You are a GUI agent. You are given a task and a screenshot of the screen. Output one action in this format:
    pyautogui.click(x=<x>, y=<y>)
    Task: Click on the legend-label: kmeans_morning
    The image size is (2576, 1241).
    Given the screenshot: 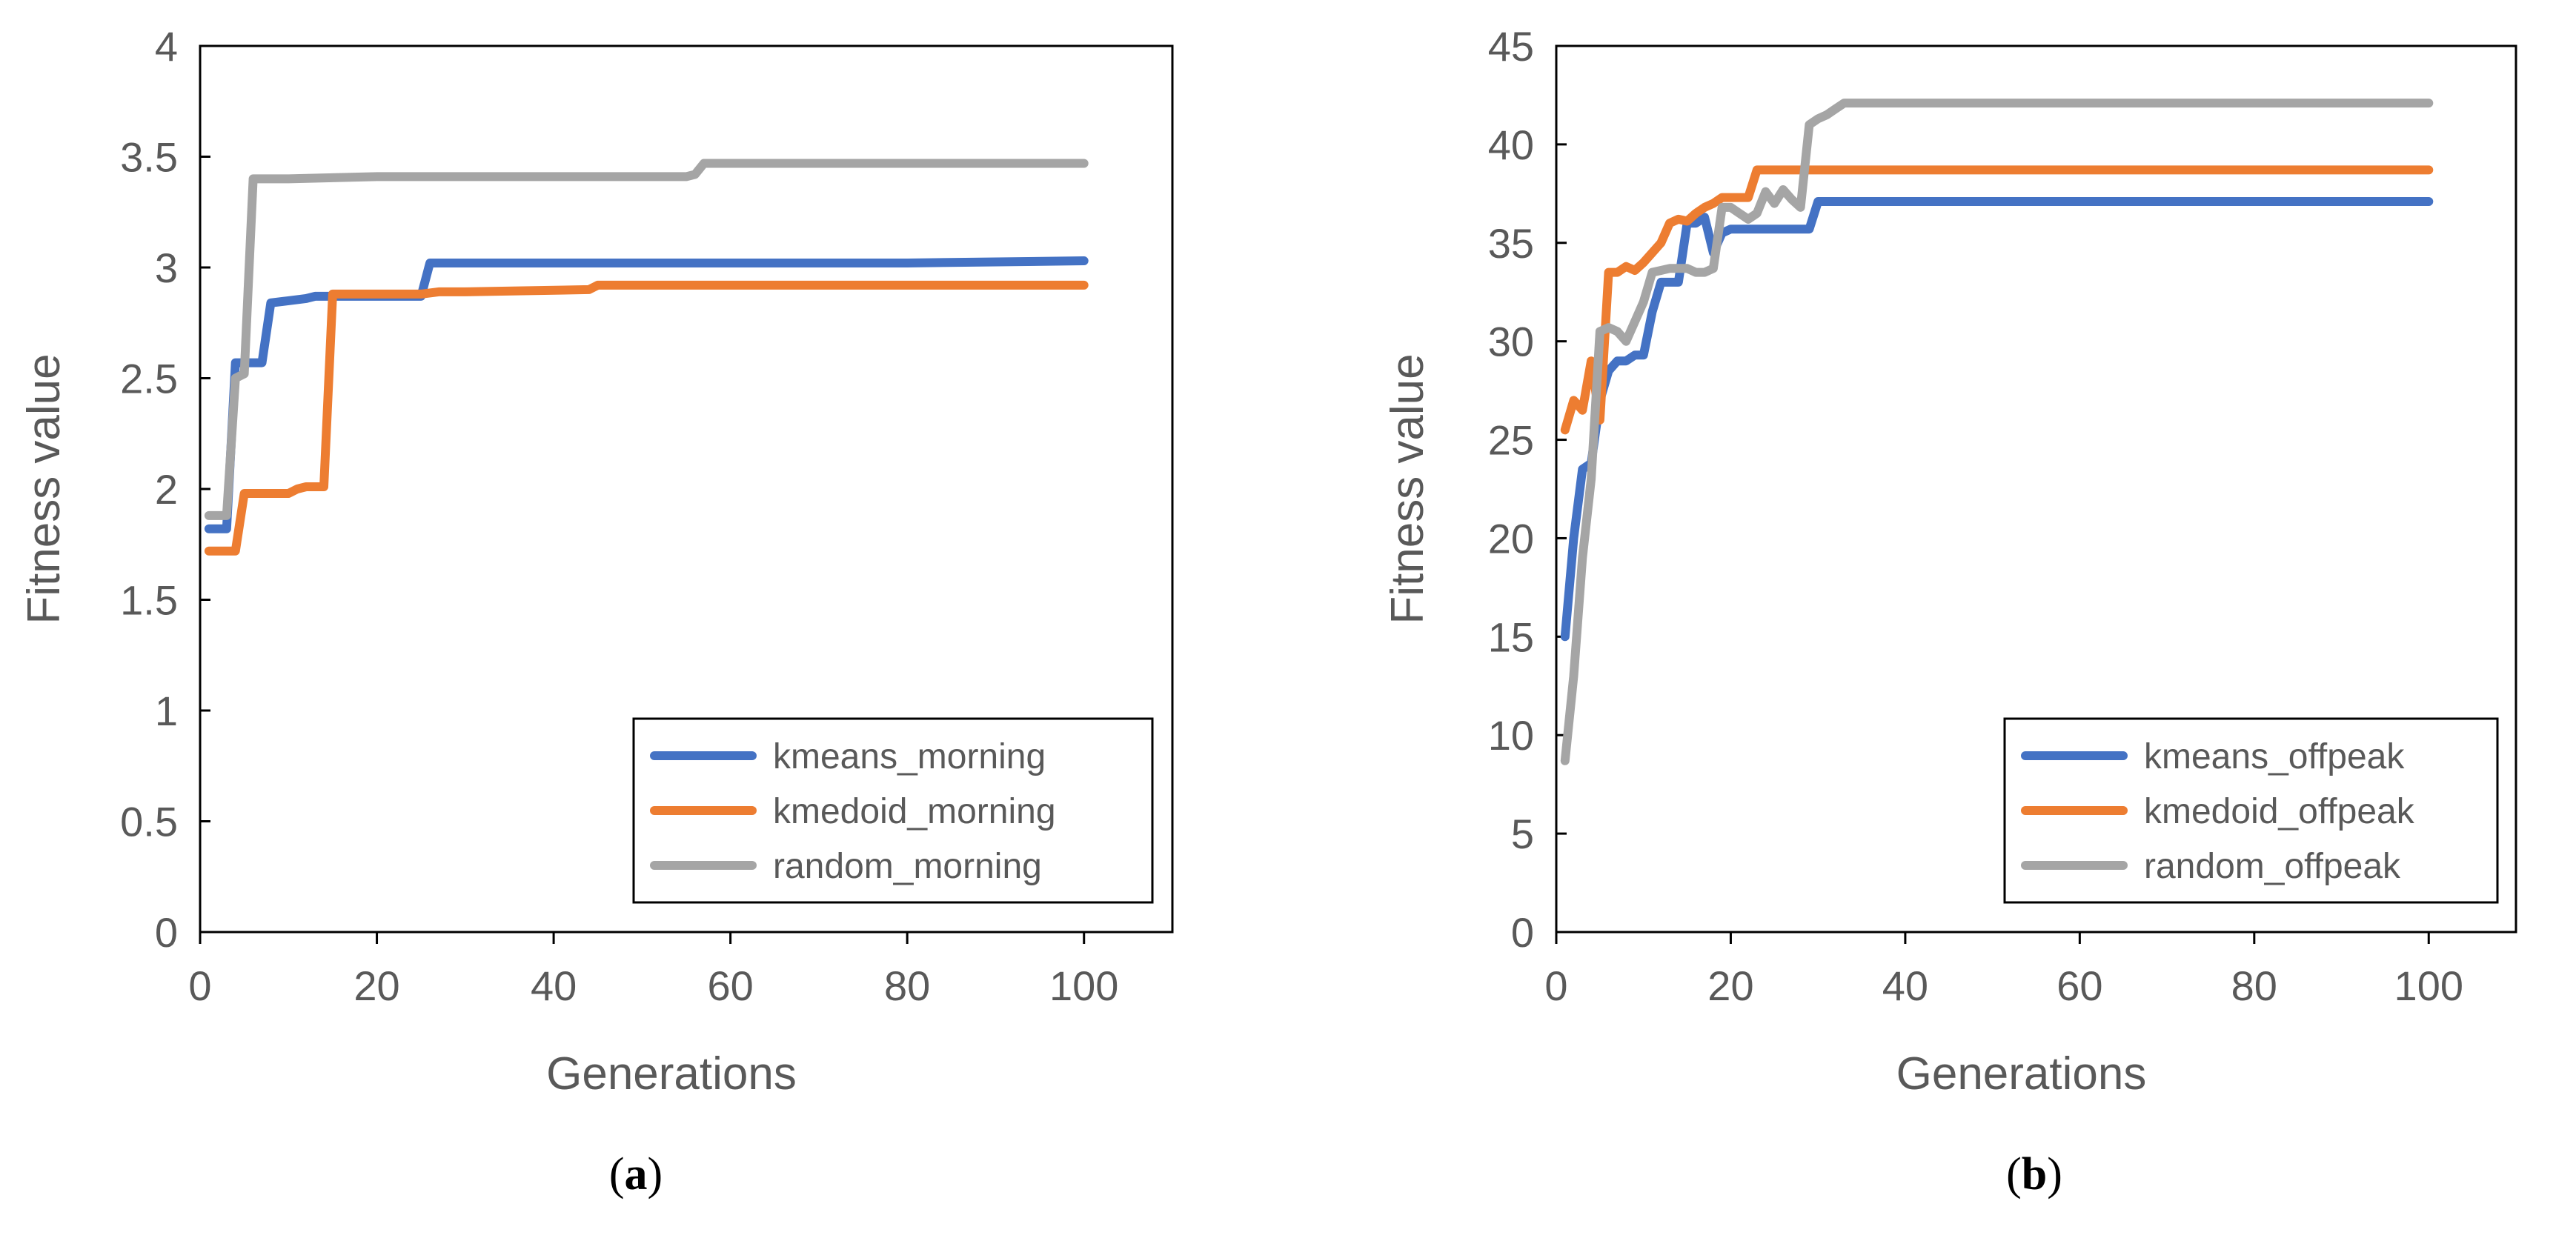 What is the action you would take?
    pyautogui.click(x=909, y=756)
    